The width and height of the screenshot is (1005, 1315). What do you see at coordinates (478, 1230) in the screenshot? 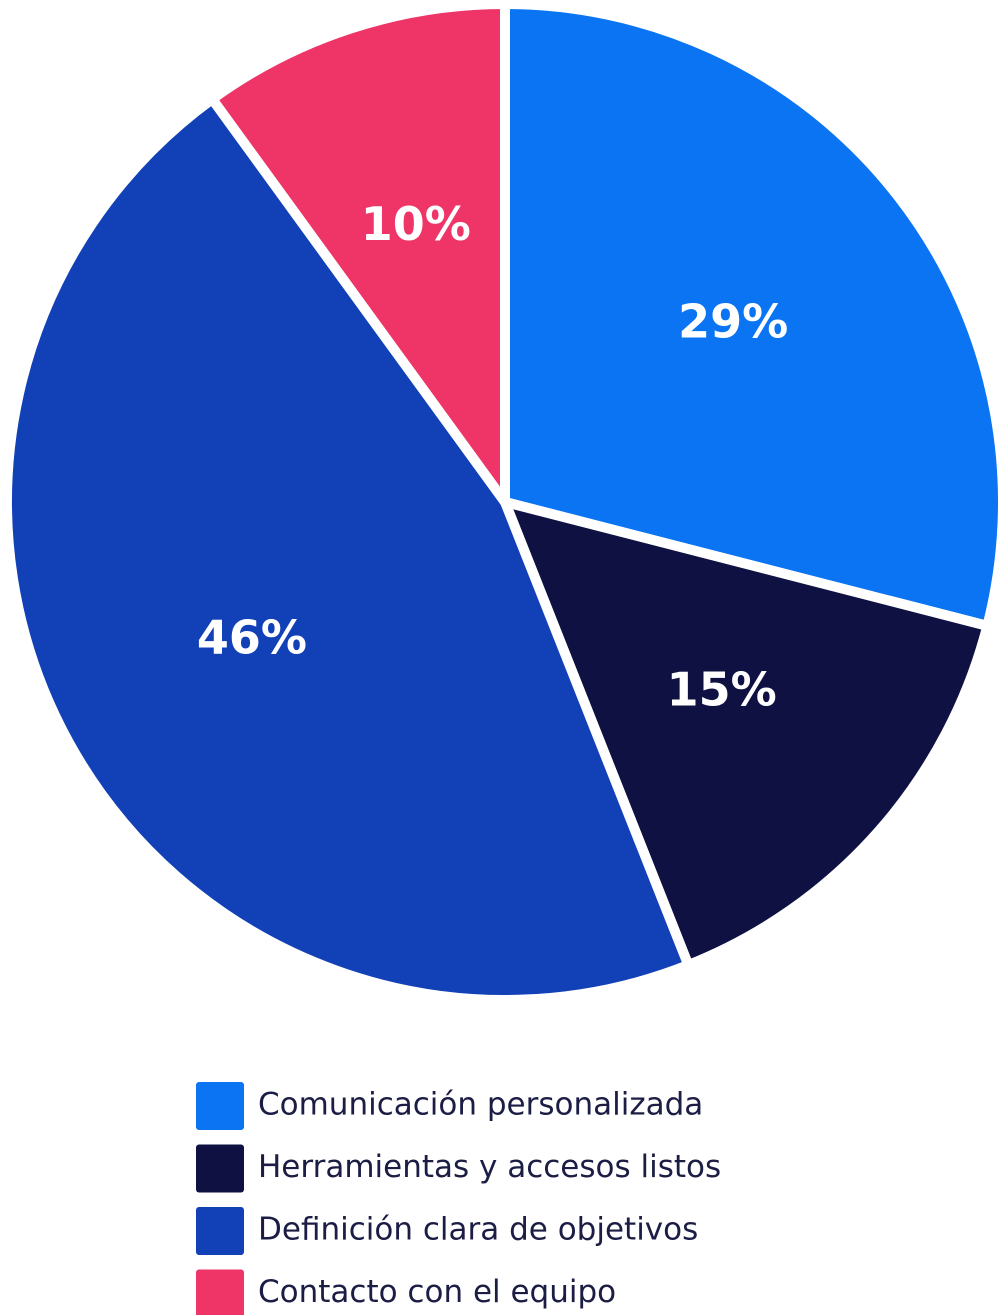
I see `legend-label: Definición clara de objetivos` at bounding box center [478, 1230].